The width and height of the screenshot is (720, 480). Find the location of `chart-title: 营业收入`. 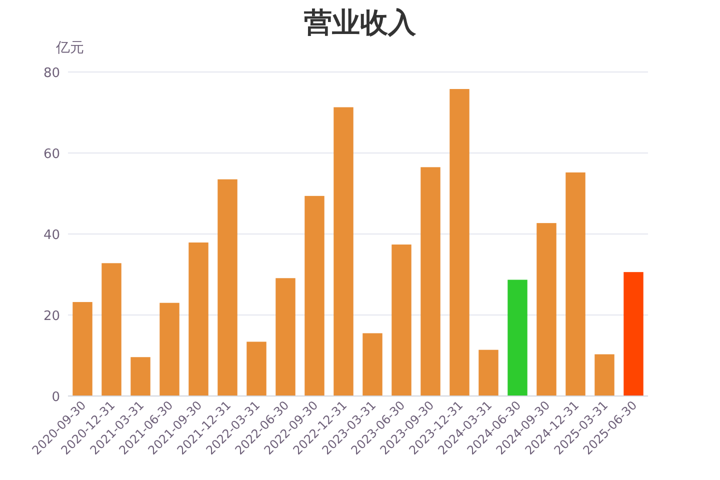

chart-title: 营业收入 is located at coordinates (360, 22).